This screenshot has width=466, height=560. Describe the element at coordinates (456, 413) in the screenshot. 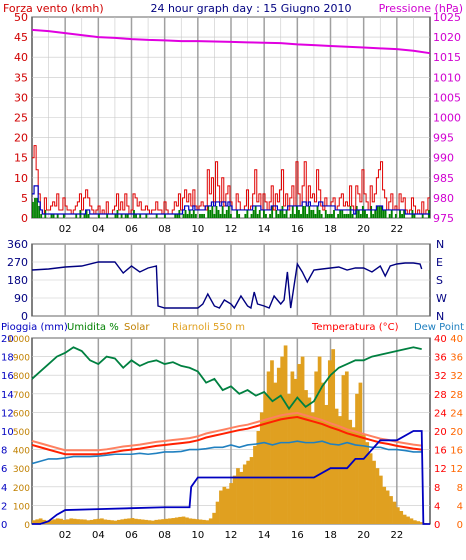

I see `temp-tick-label-2: 24` at that location.